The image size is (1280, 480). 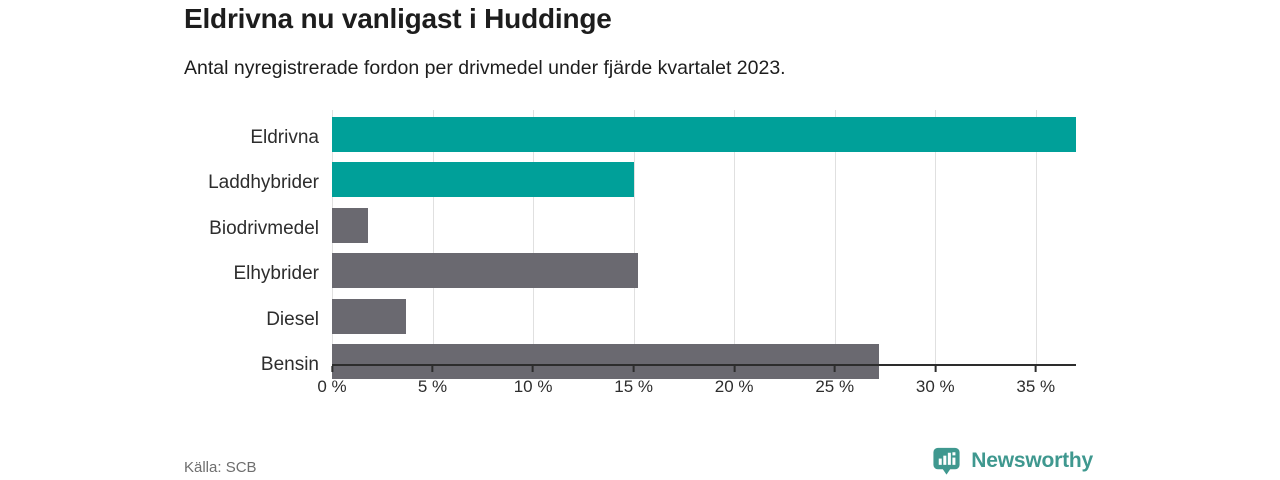 What do you see at coordinates (696, 386) in the screenshot?
I see `x-axis-ticks: 0 % 5 % 10 % 15 % 20 % 25 % 30 % 35 %` at bounding box center [696, 386].